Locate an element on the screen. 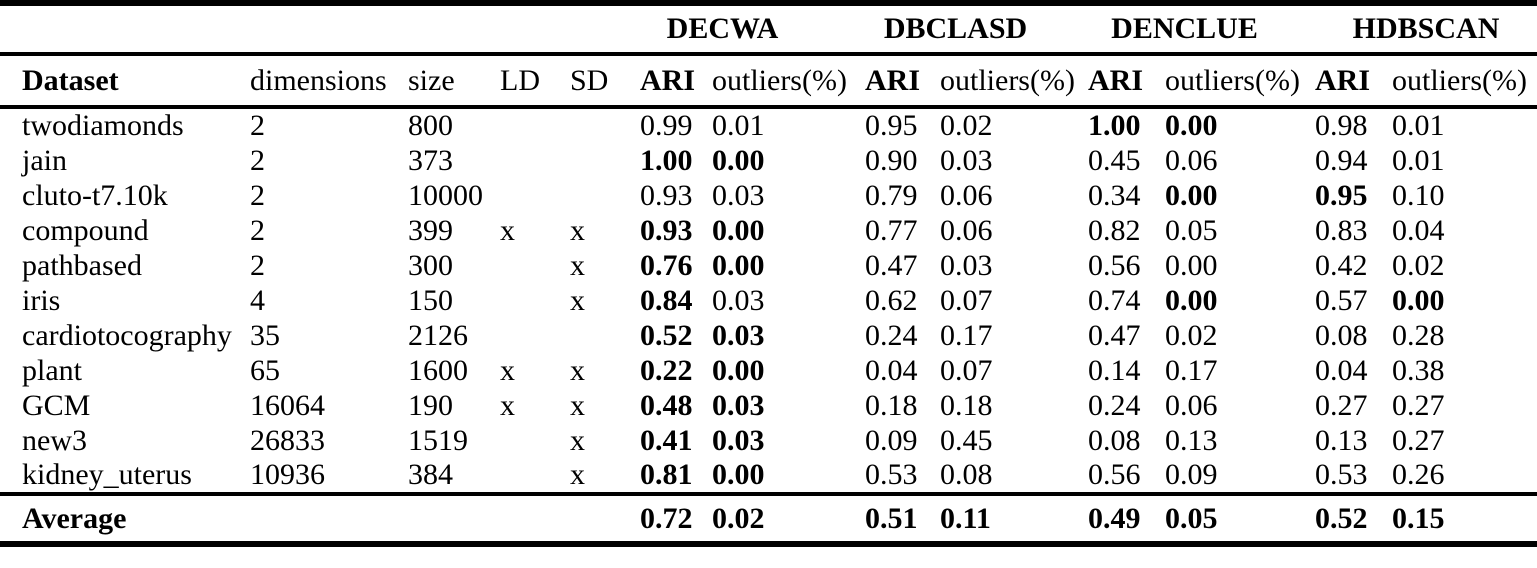 The width and height of the screenshot is (1537, 568). ari-value: 0.41 is located at coordinates (666, 440).